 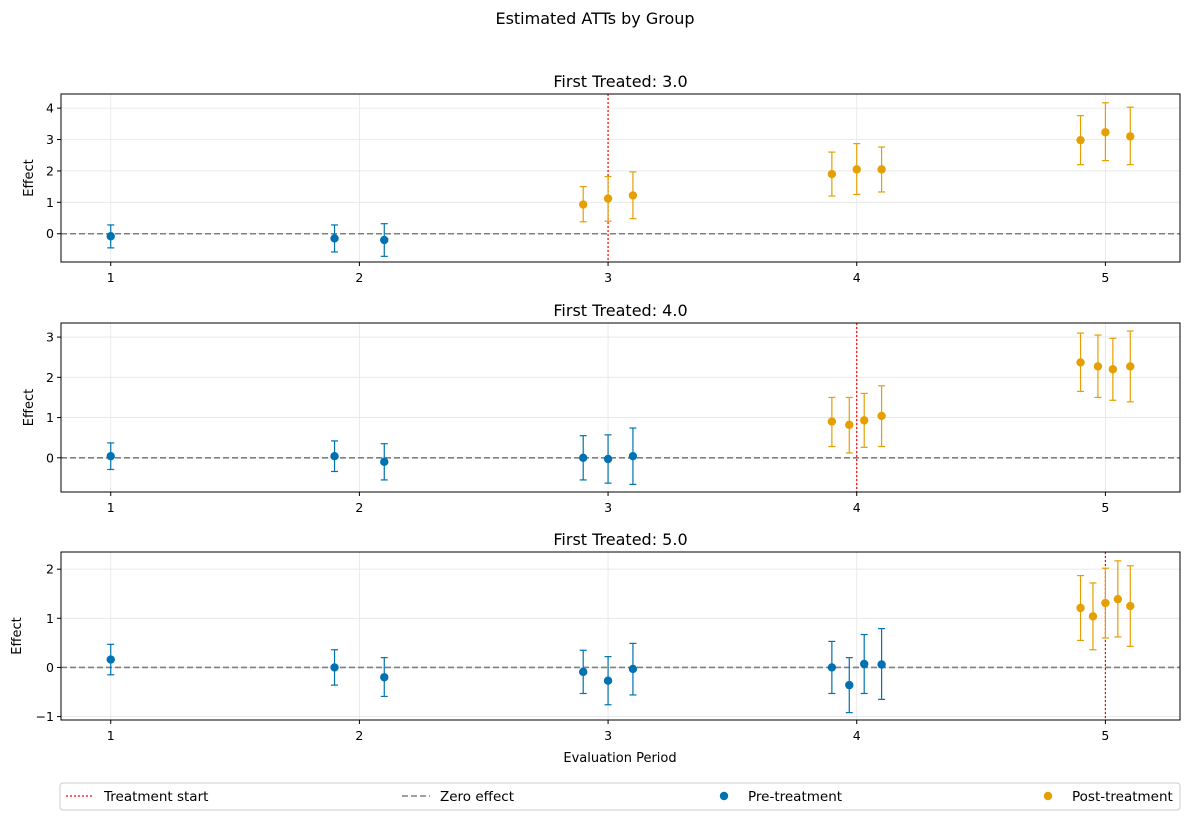 What do you see at coordinates (620, 539) in the screenshot?
I see `panel-title: First Treated: 5.0` at bounding box center [620, 539].